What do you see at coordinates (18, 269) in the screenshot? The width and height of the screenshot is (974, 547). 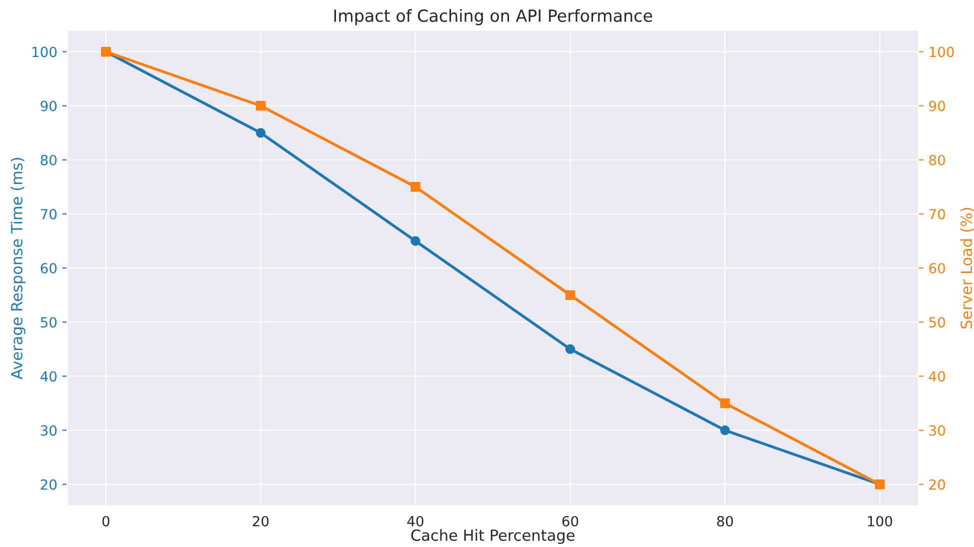 I see `y-axis-title: Average Response Time (ms)` at bounding box center [18, 269].